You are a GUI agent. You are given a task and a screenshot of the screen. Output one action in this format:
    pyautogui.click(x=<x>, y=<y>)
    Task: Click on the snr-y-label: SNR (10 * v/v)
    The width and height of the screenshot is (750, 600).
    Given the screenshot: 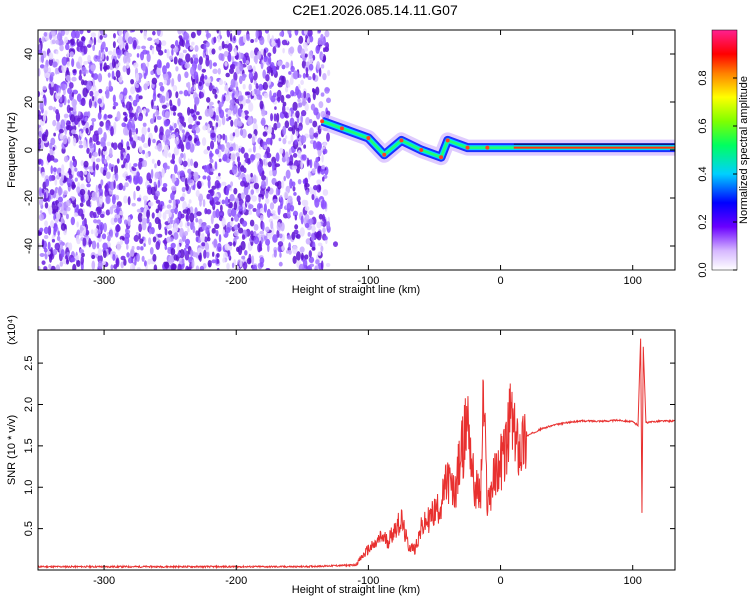 What is the action you would take?
    pyautogui.click(x=12, y=450)
    